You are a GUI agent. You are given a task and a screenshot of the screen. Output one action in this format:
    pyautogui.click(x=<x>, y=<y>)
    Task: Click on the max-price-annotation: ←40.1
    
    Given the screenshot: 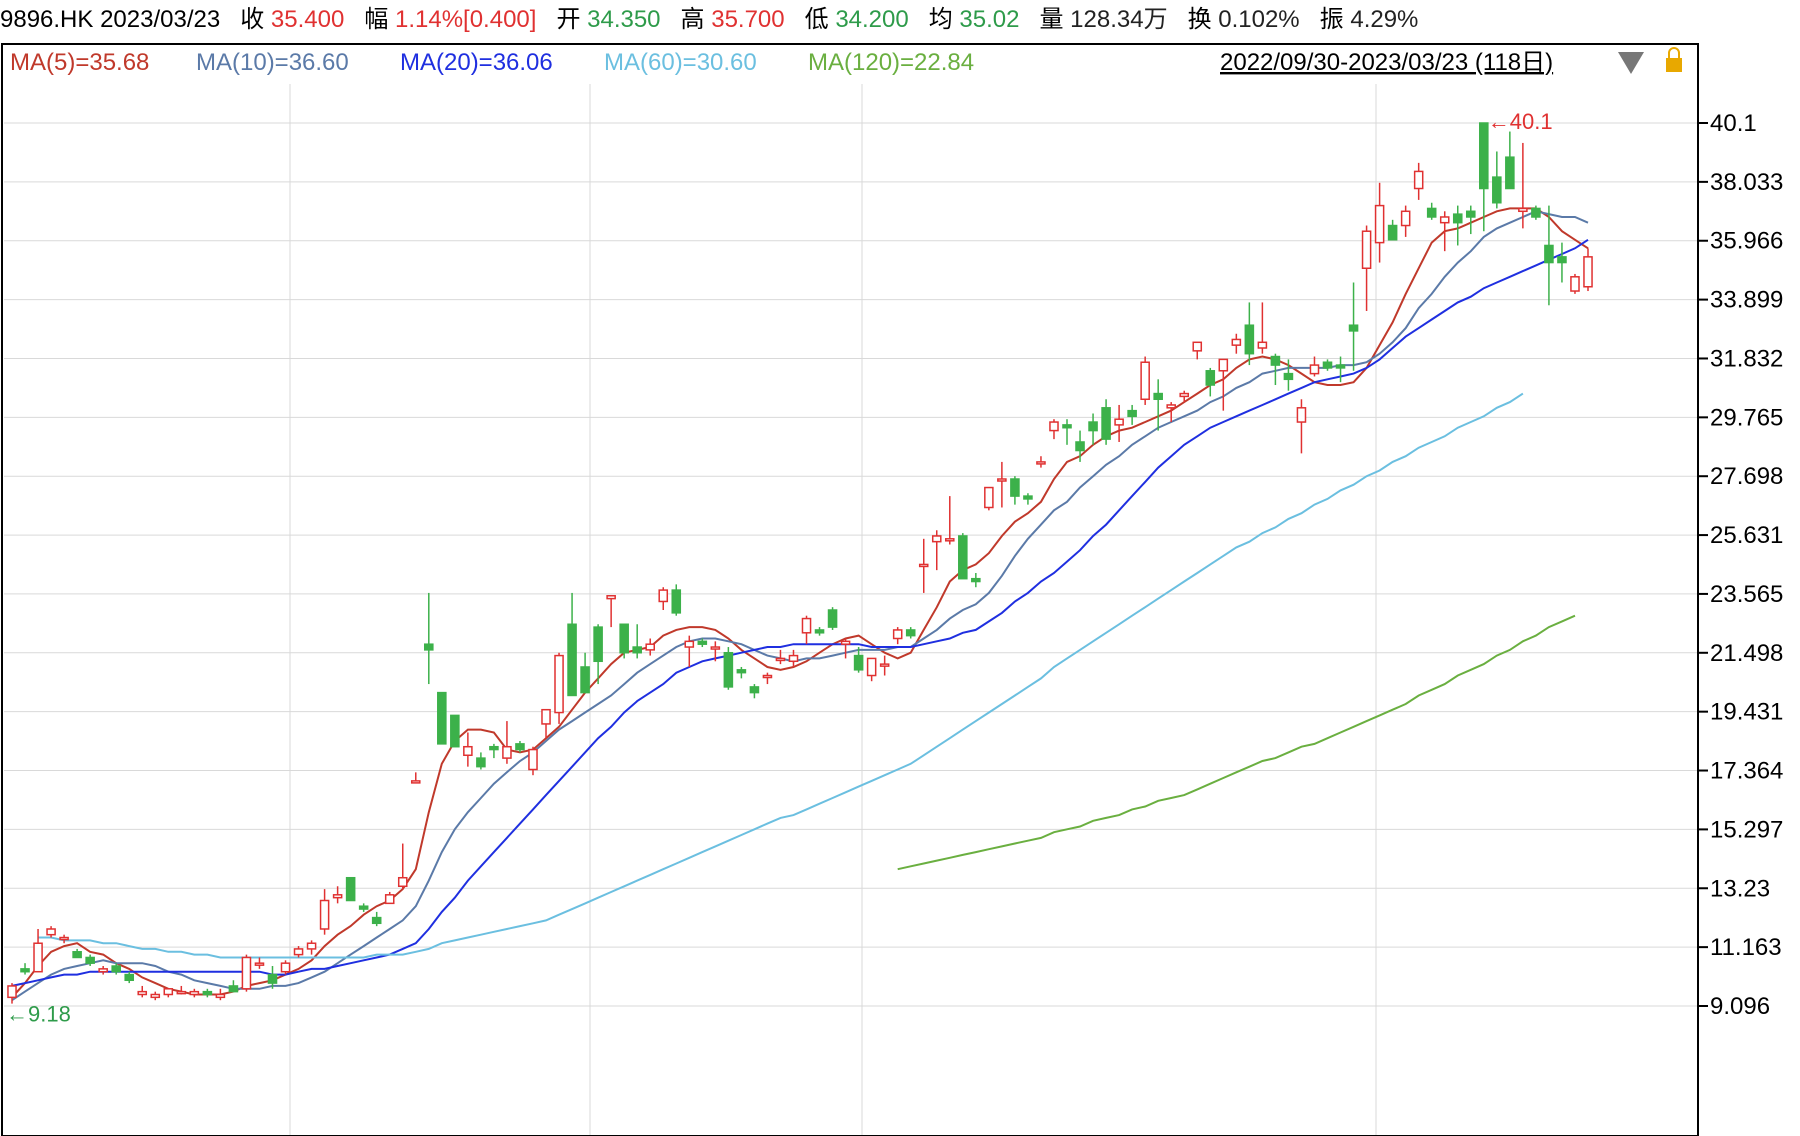 What is the action you would take?
    pyautogui.click(x=1520, y=121)
    